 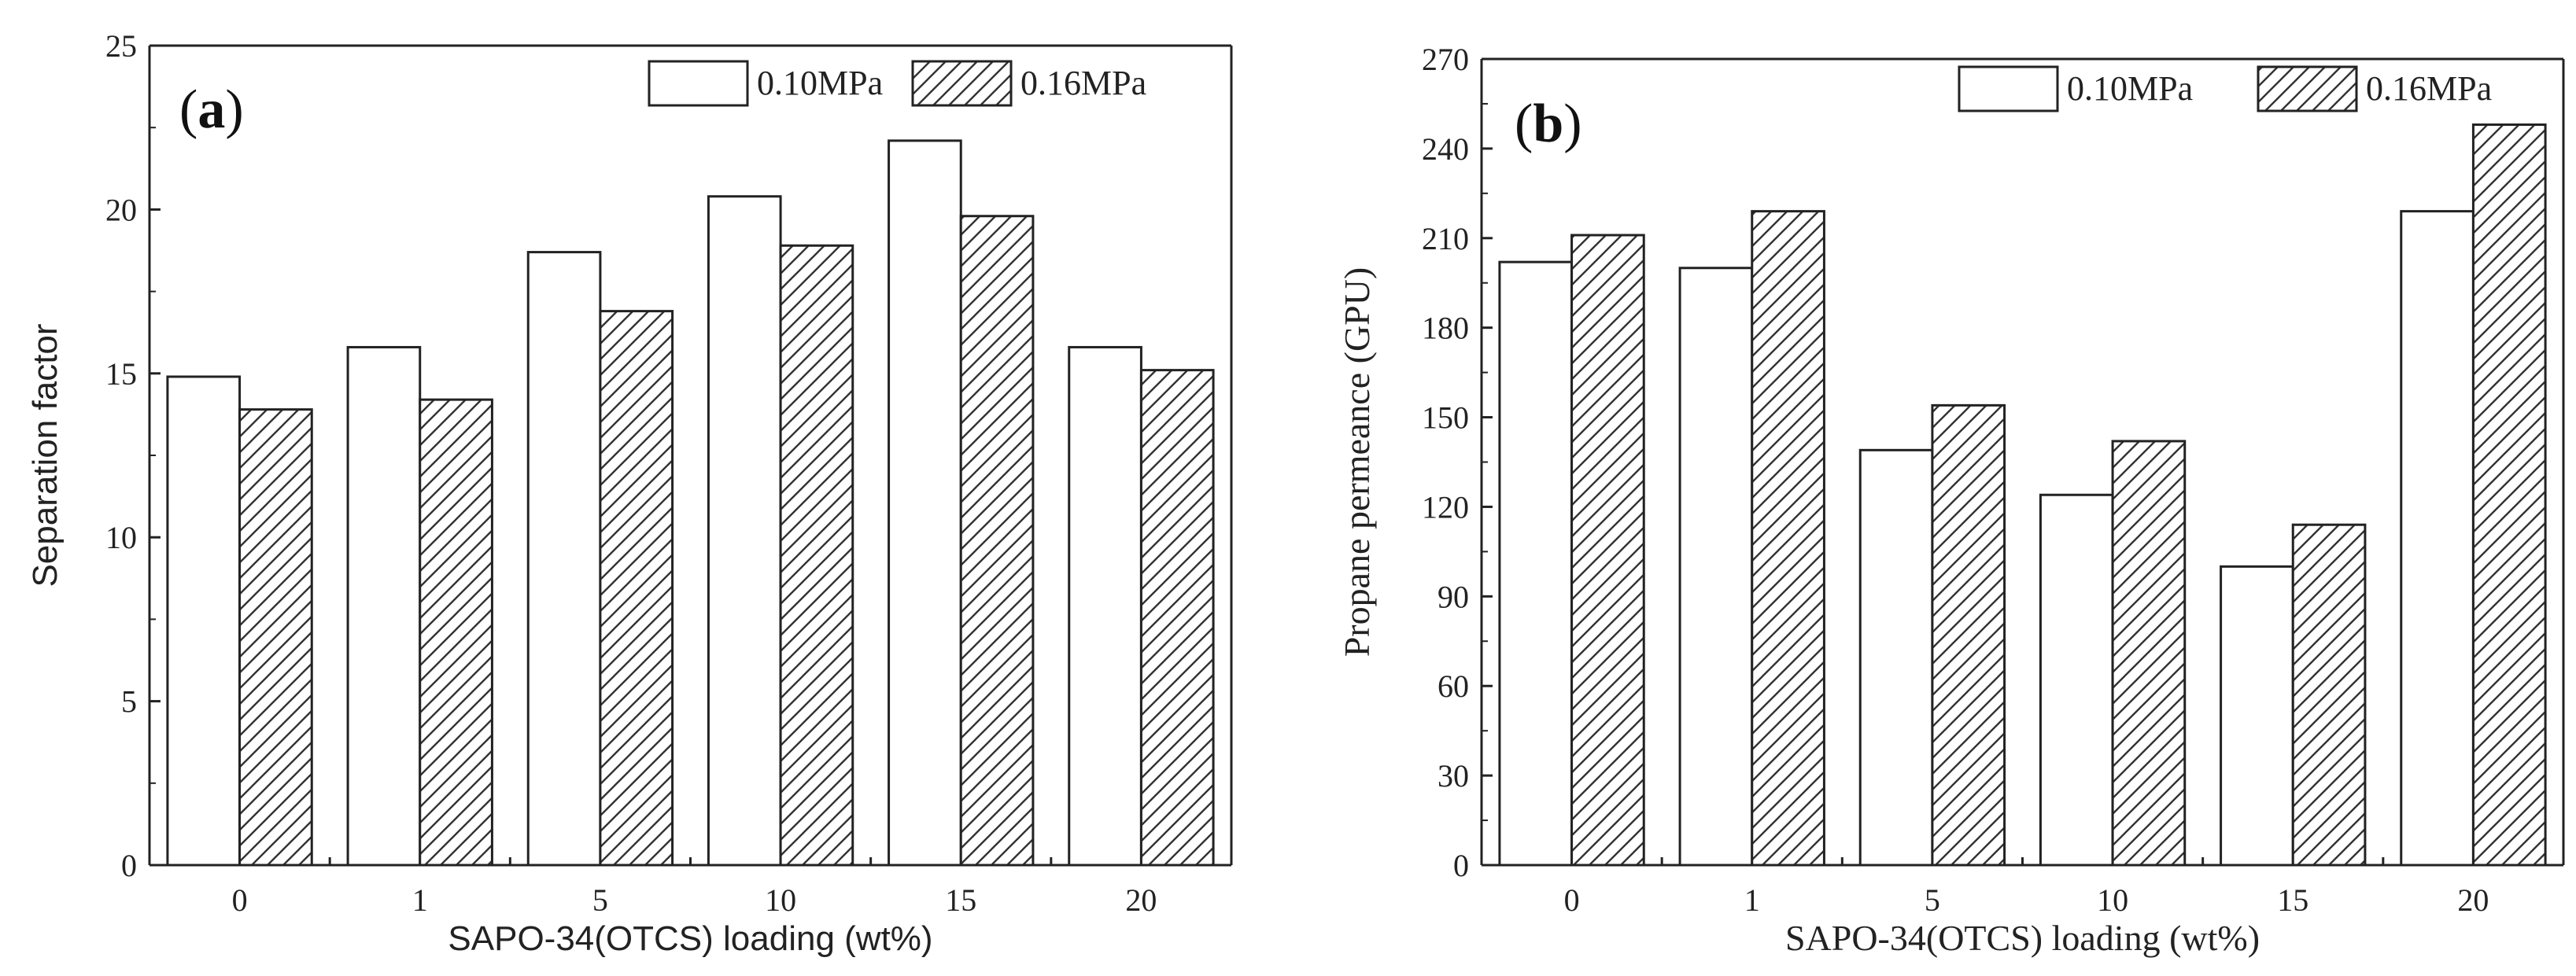 I want to click on panel-letter: b, so click(x=1548, y=124).